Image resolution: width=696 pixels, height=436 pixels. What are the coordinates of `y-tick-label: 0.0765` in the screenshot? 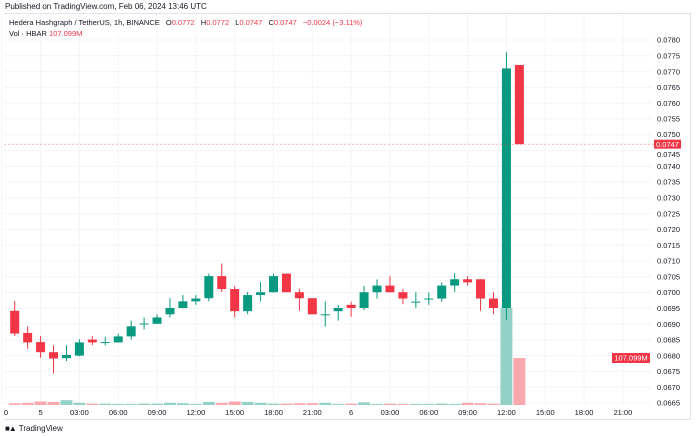 It's located at (668, 87).